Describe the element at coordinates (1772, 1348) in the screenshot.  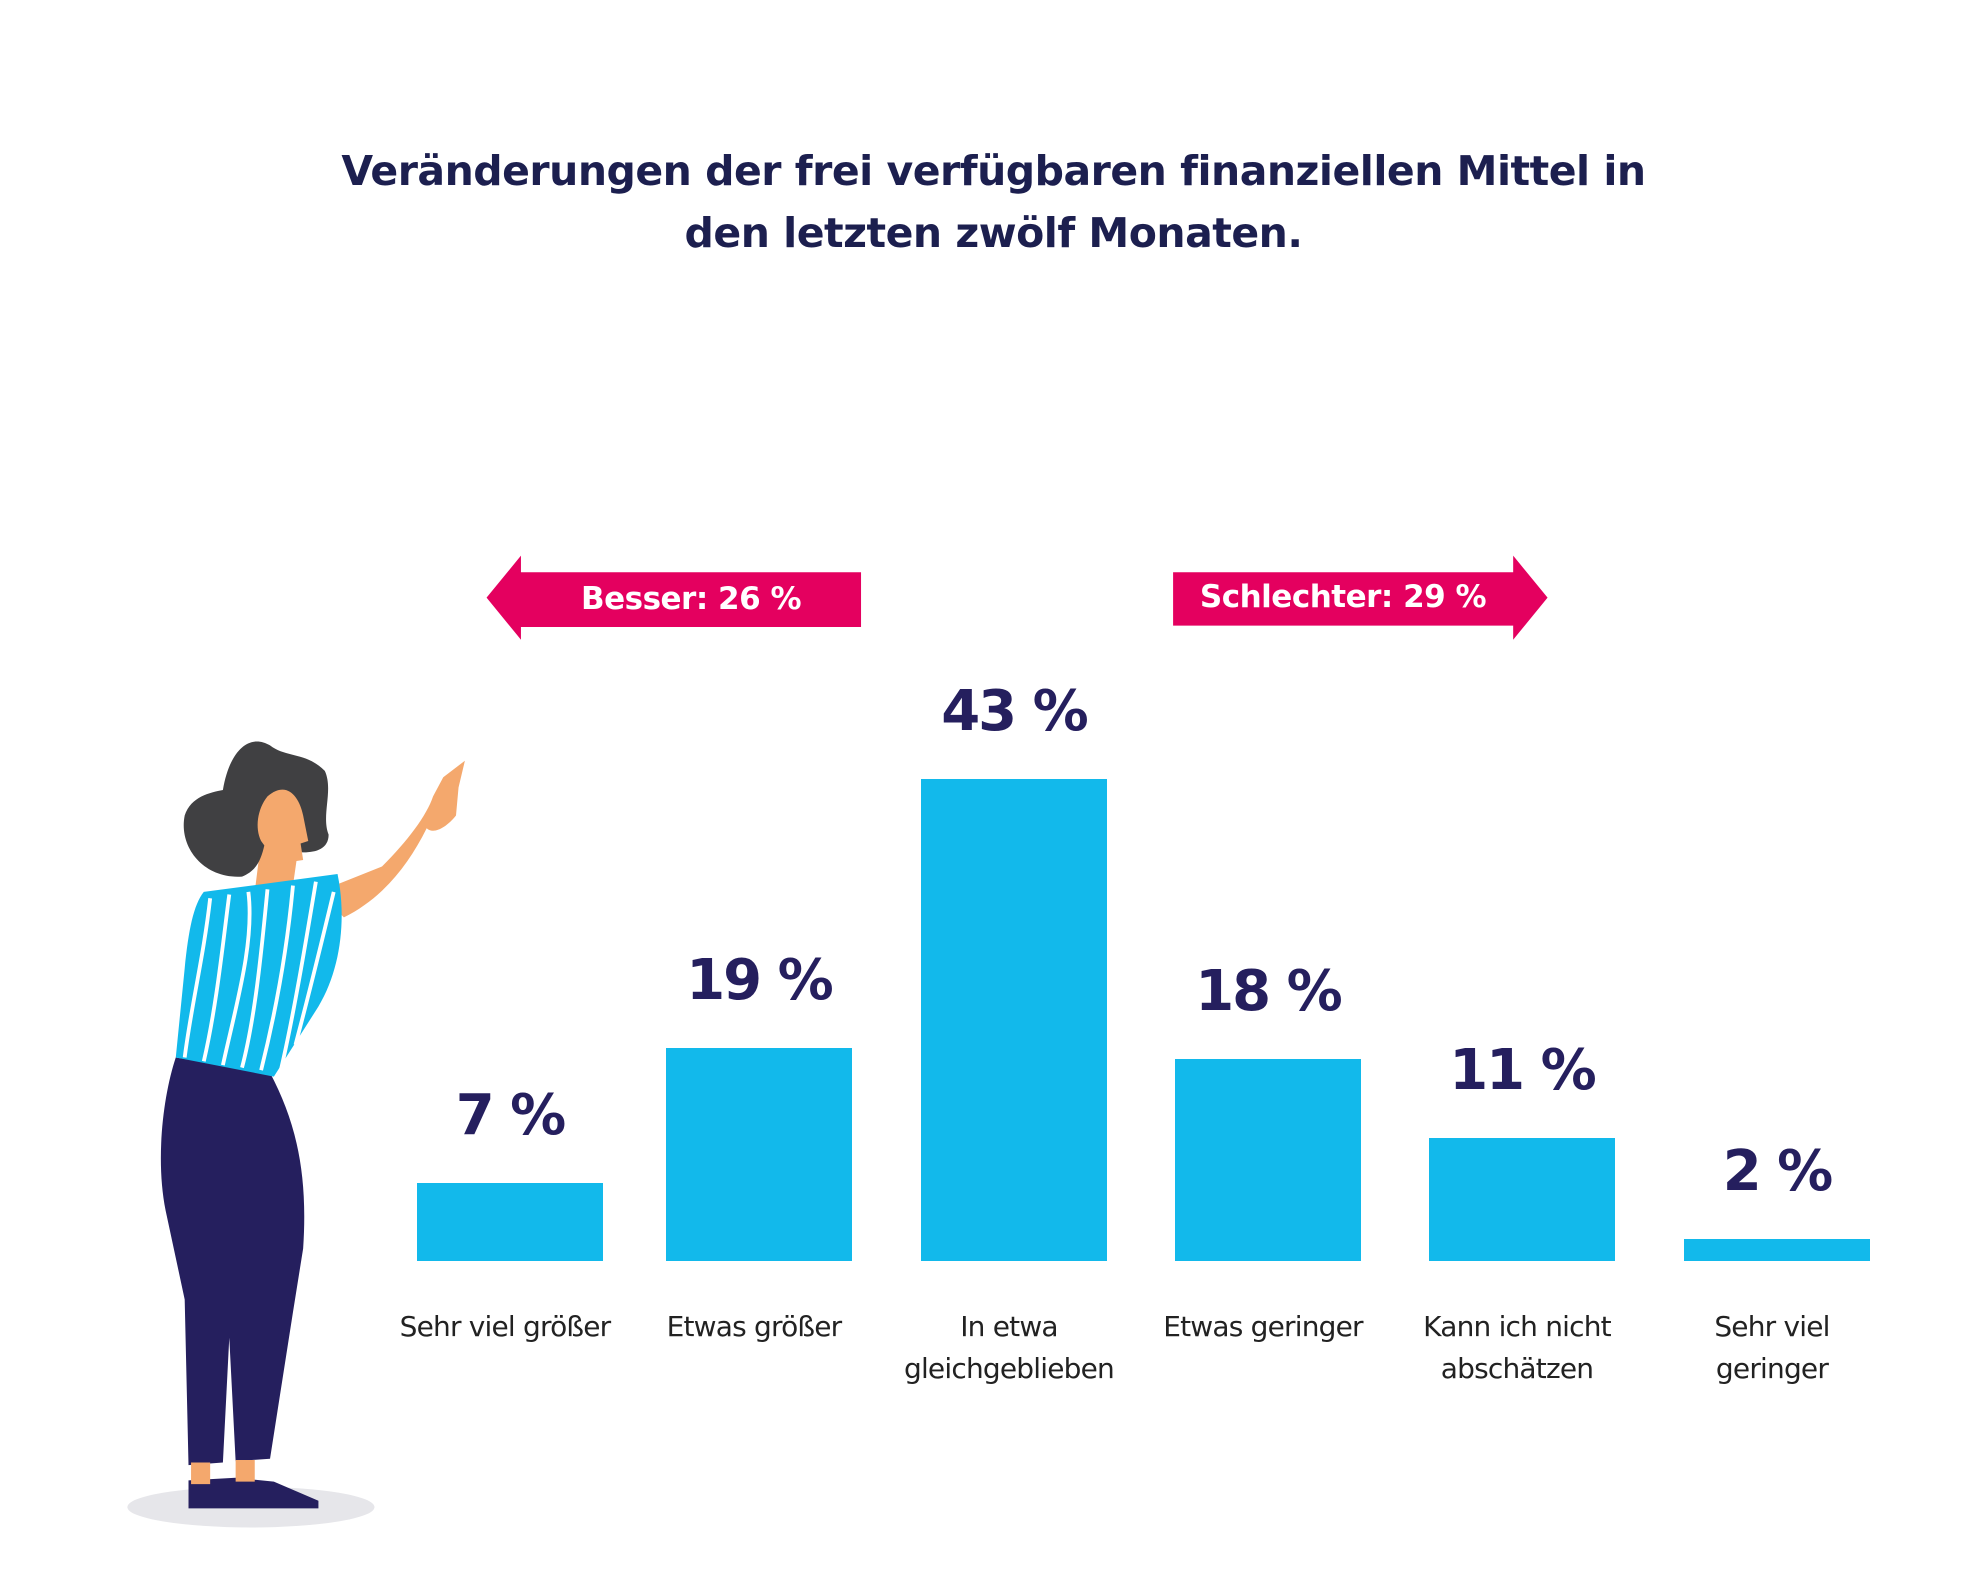
I see `category-label: Sehr viel geringer` at that location.